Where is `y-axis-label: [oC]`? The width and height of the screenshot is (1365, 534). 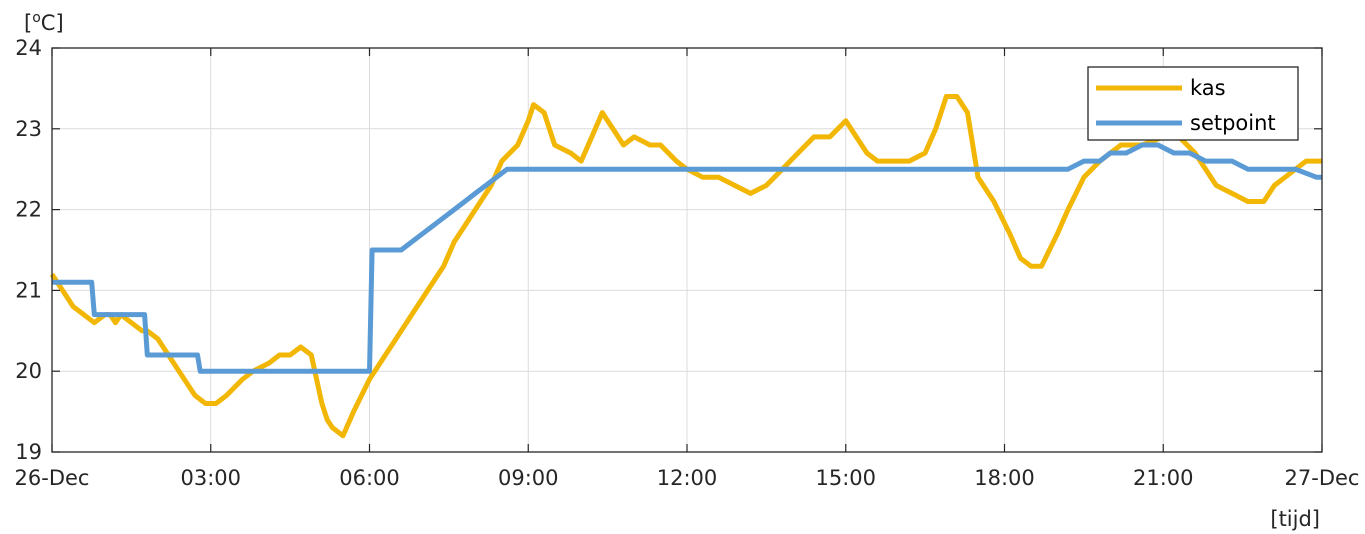 y-axis-label: [oC] is located at coordinates (44, 22).